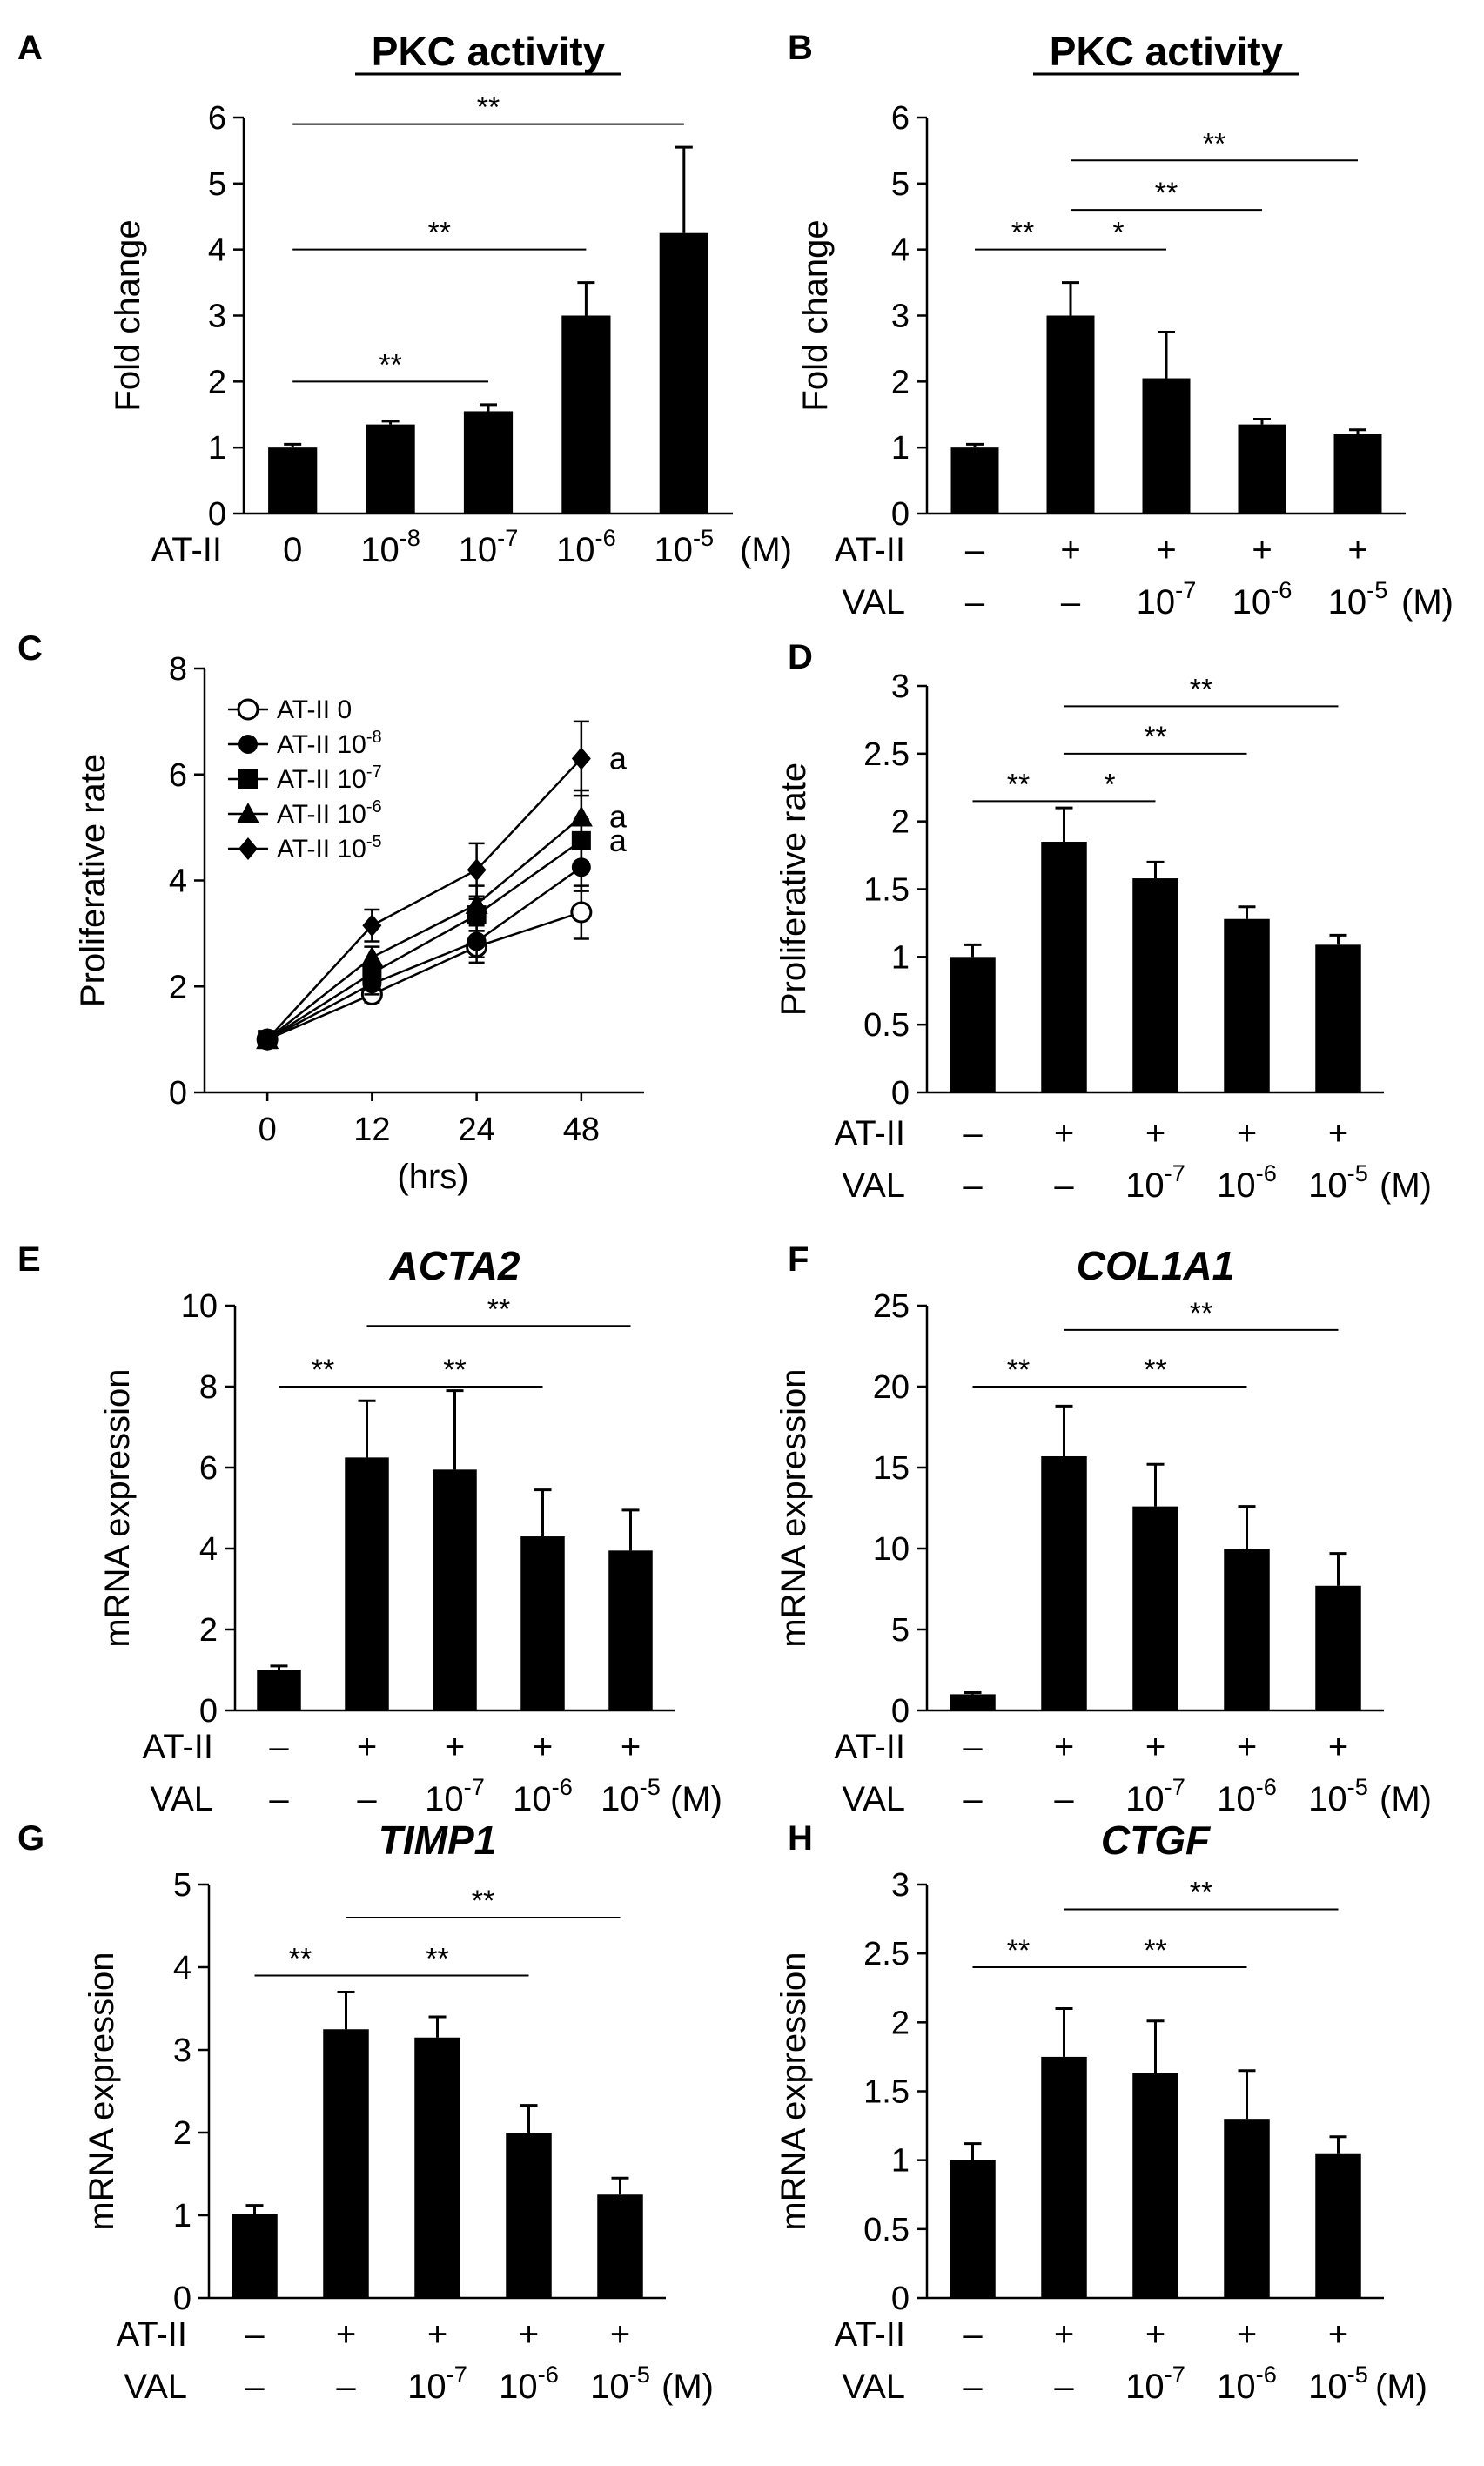 The width and height of the screenshot is (1484, 2466). I want to click on y-tick-label: 6, so click(217, 118).